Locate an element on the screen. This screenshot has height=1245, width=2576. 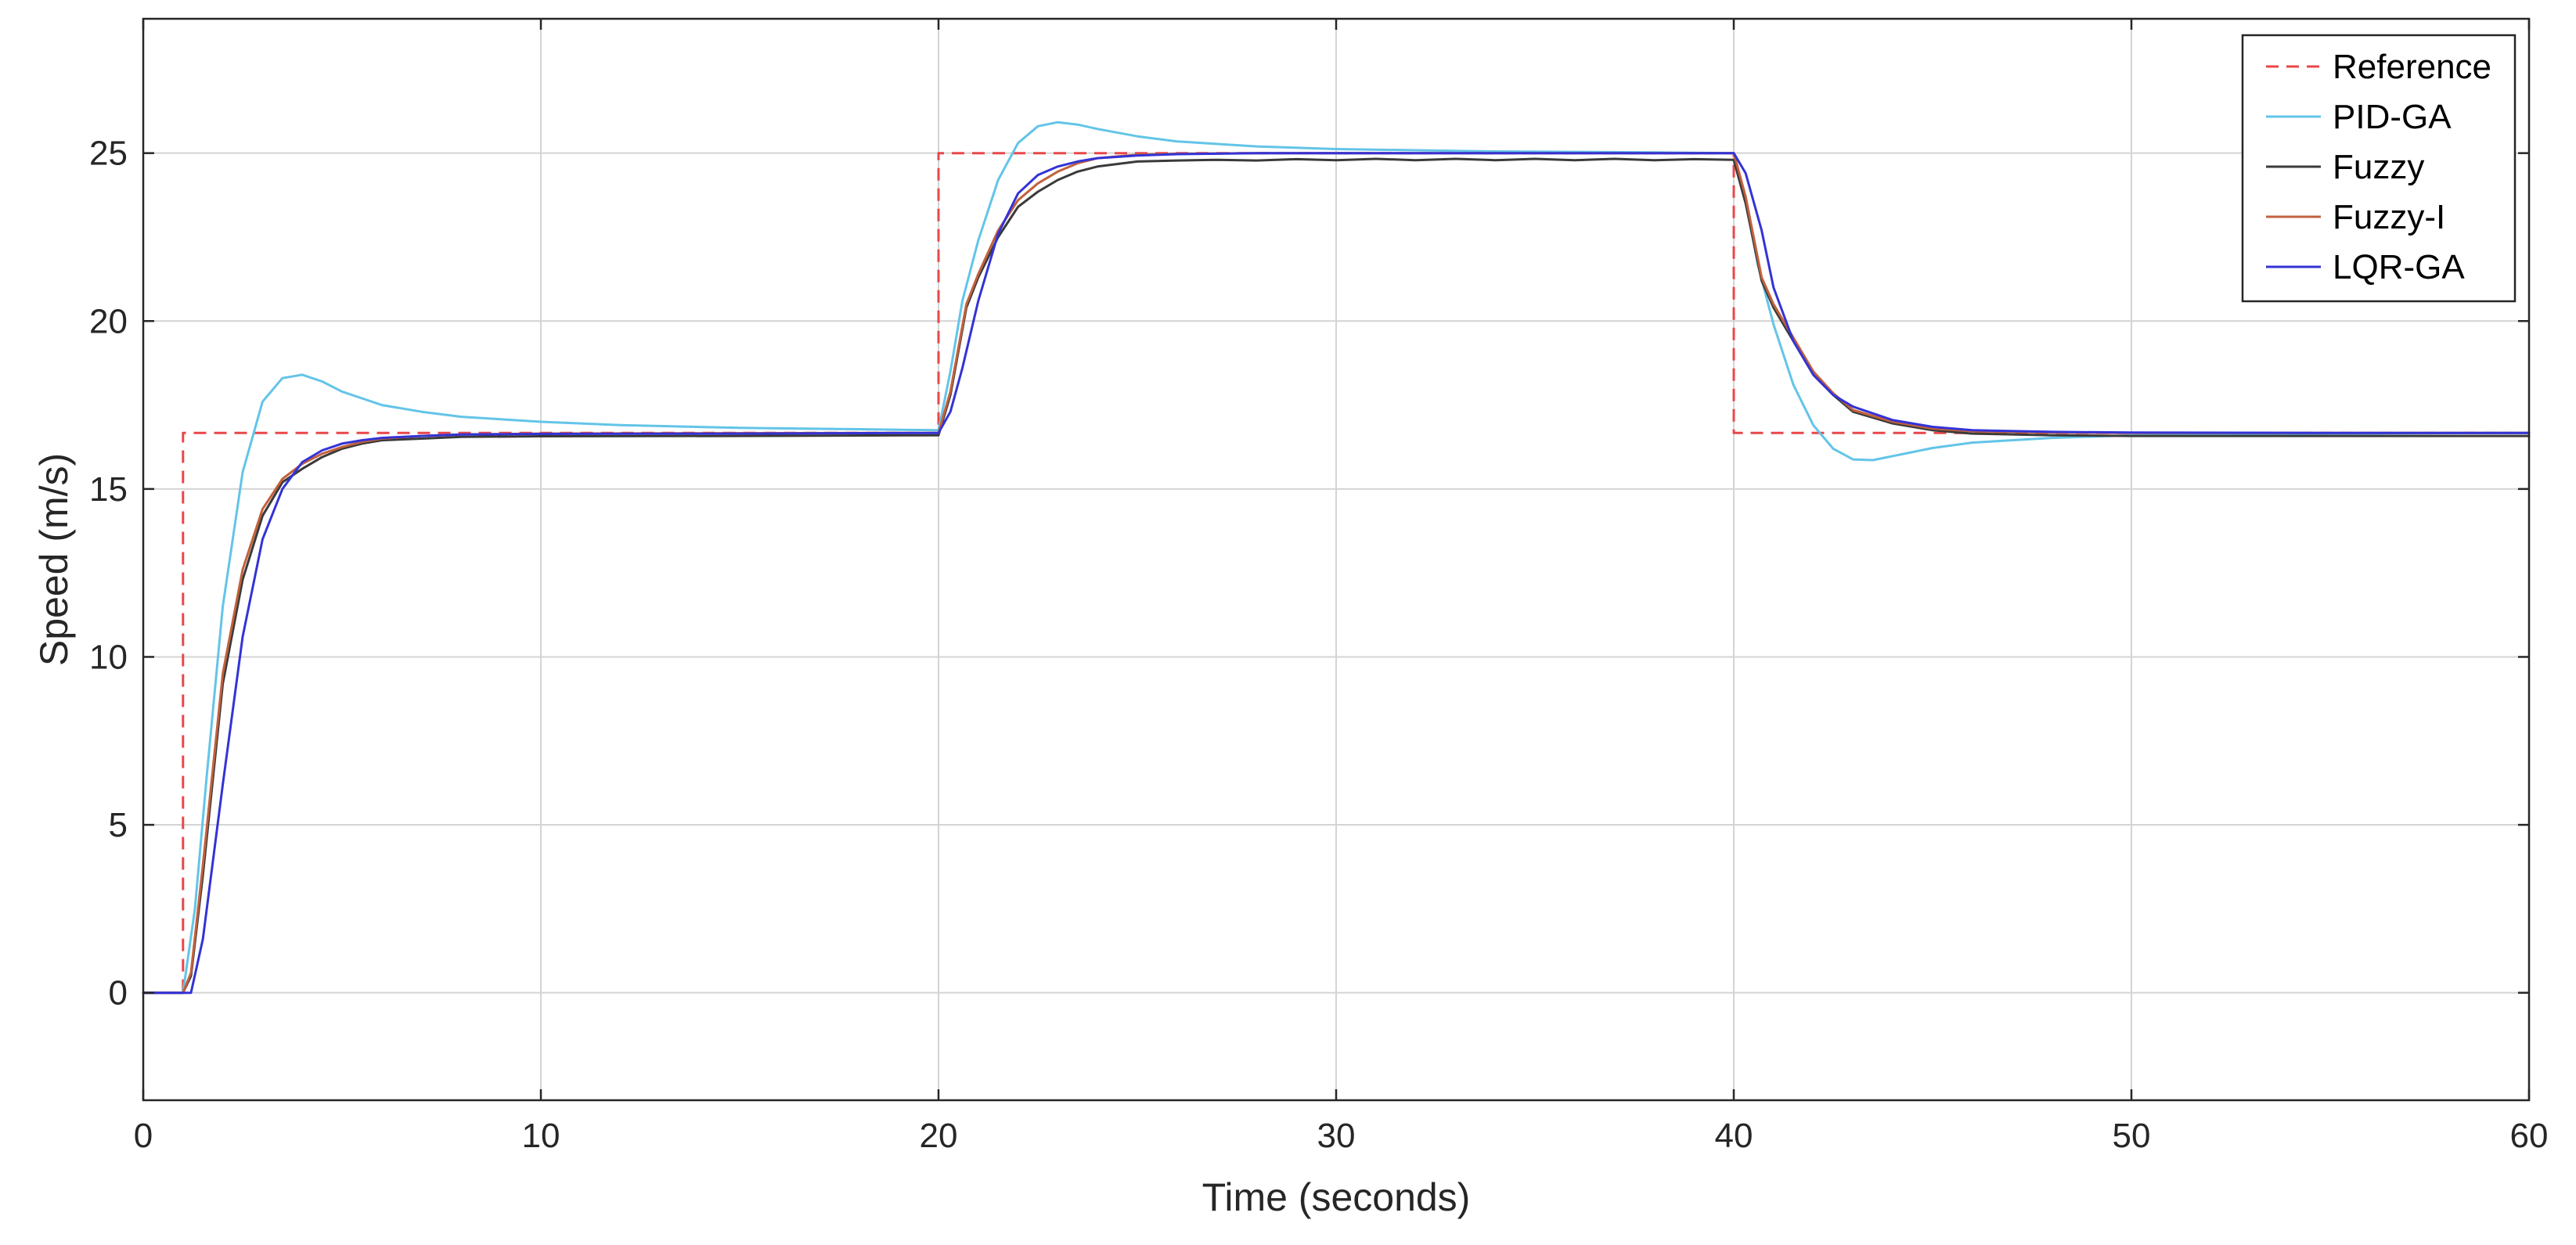
legend: Reference PID-GA Fuzzy Fuzzy-I LQR-GA is located at coordinates (2379, 168).